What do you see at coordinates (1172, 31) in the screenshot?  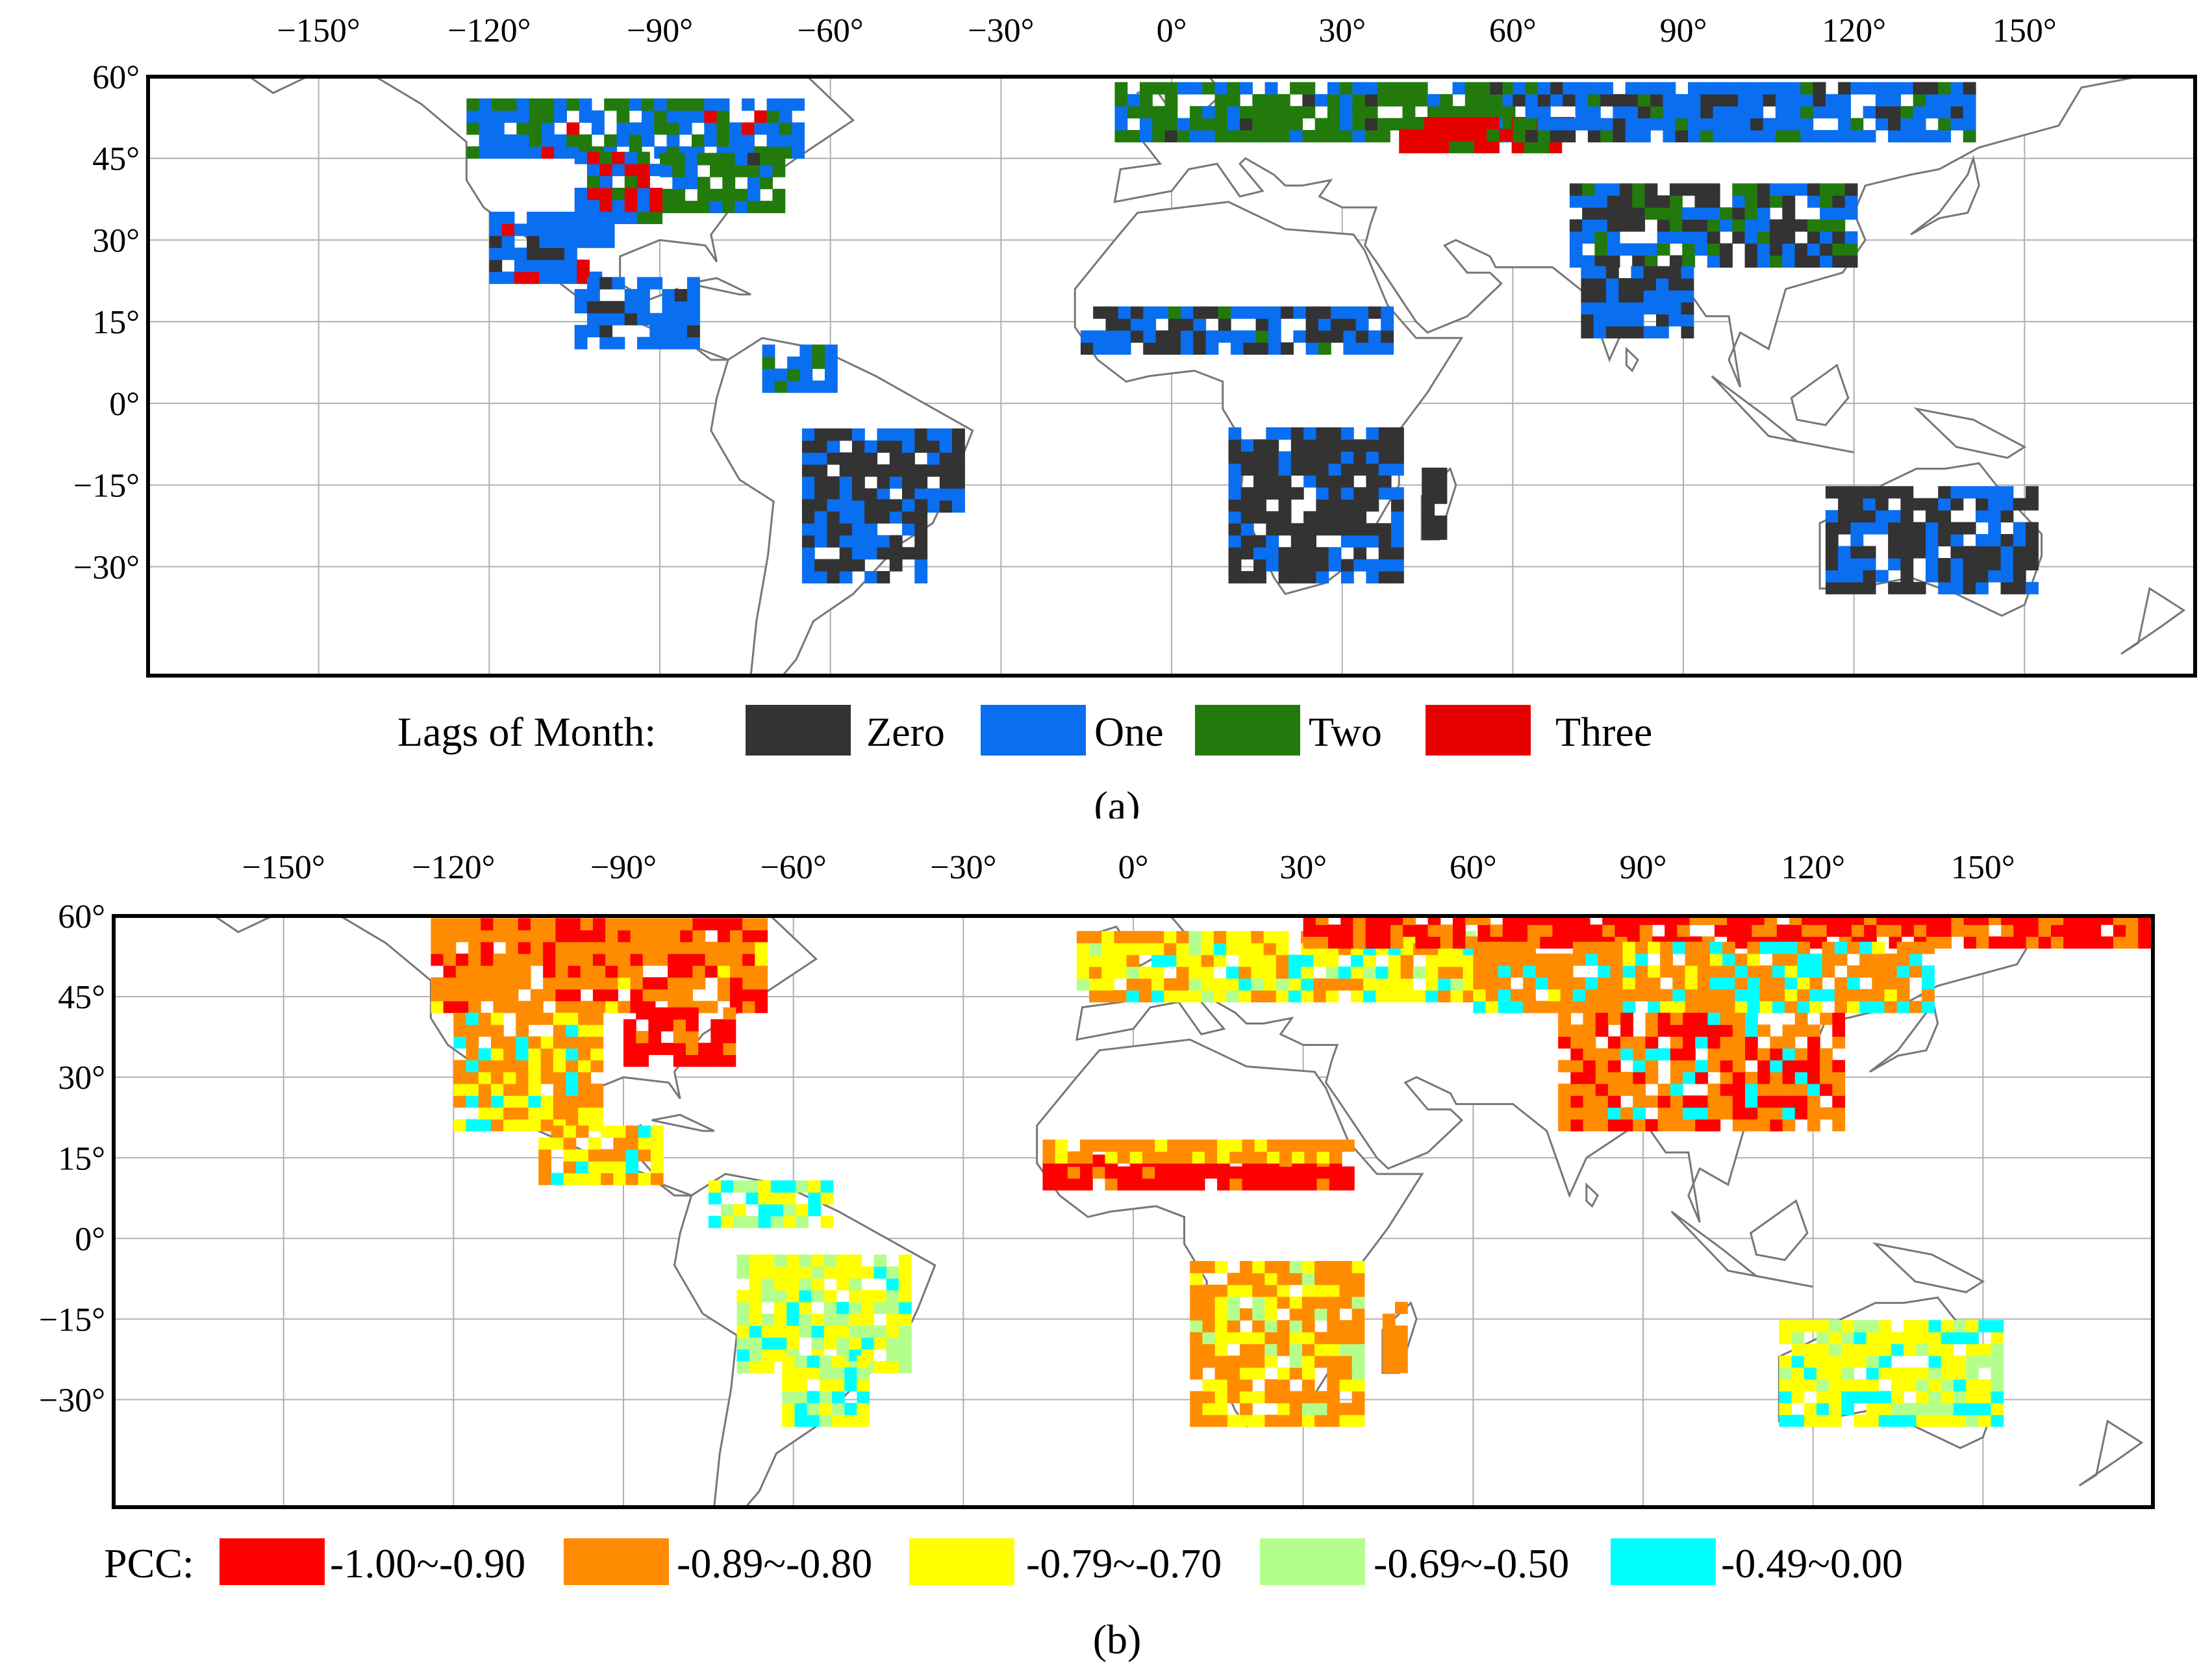 I see `lon-tick-label: 0°` at bounding box center [1172, 31].